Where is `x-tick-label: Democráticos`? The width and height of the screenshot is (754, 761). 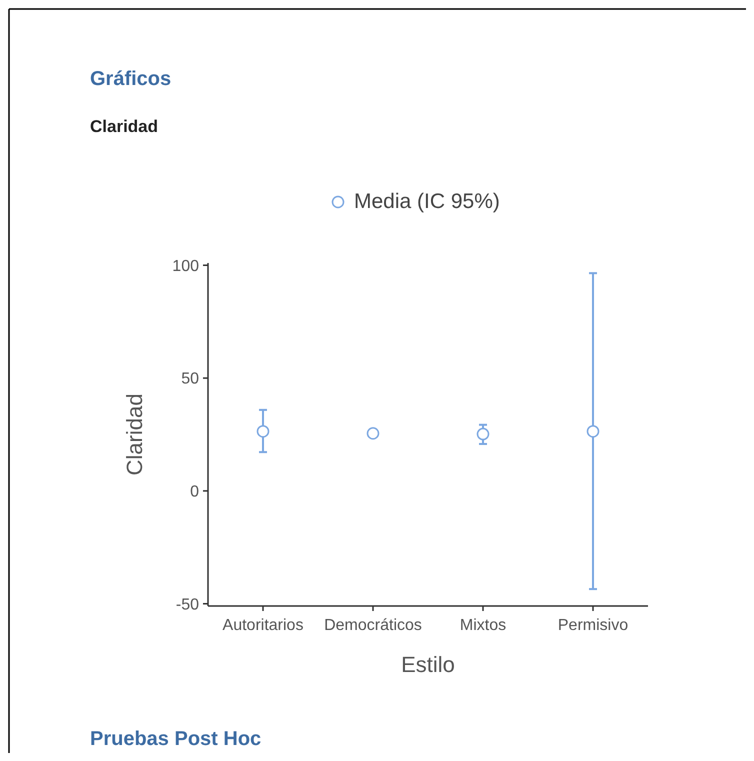
x-tick-label: Democráticos is located at coordinates (373, 625).